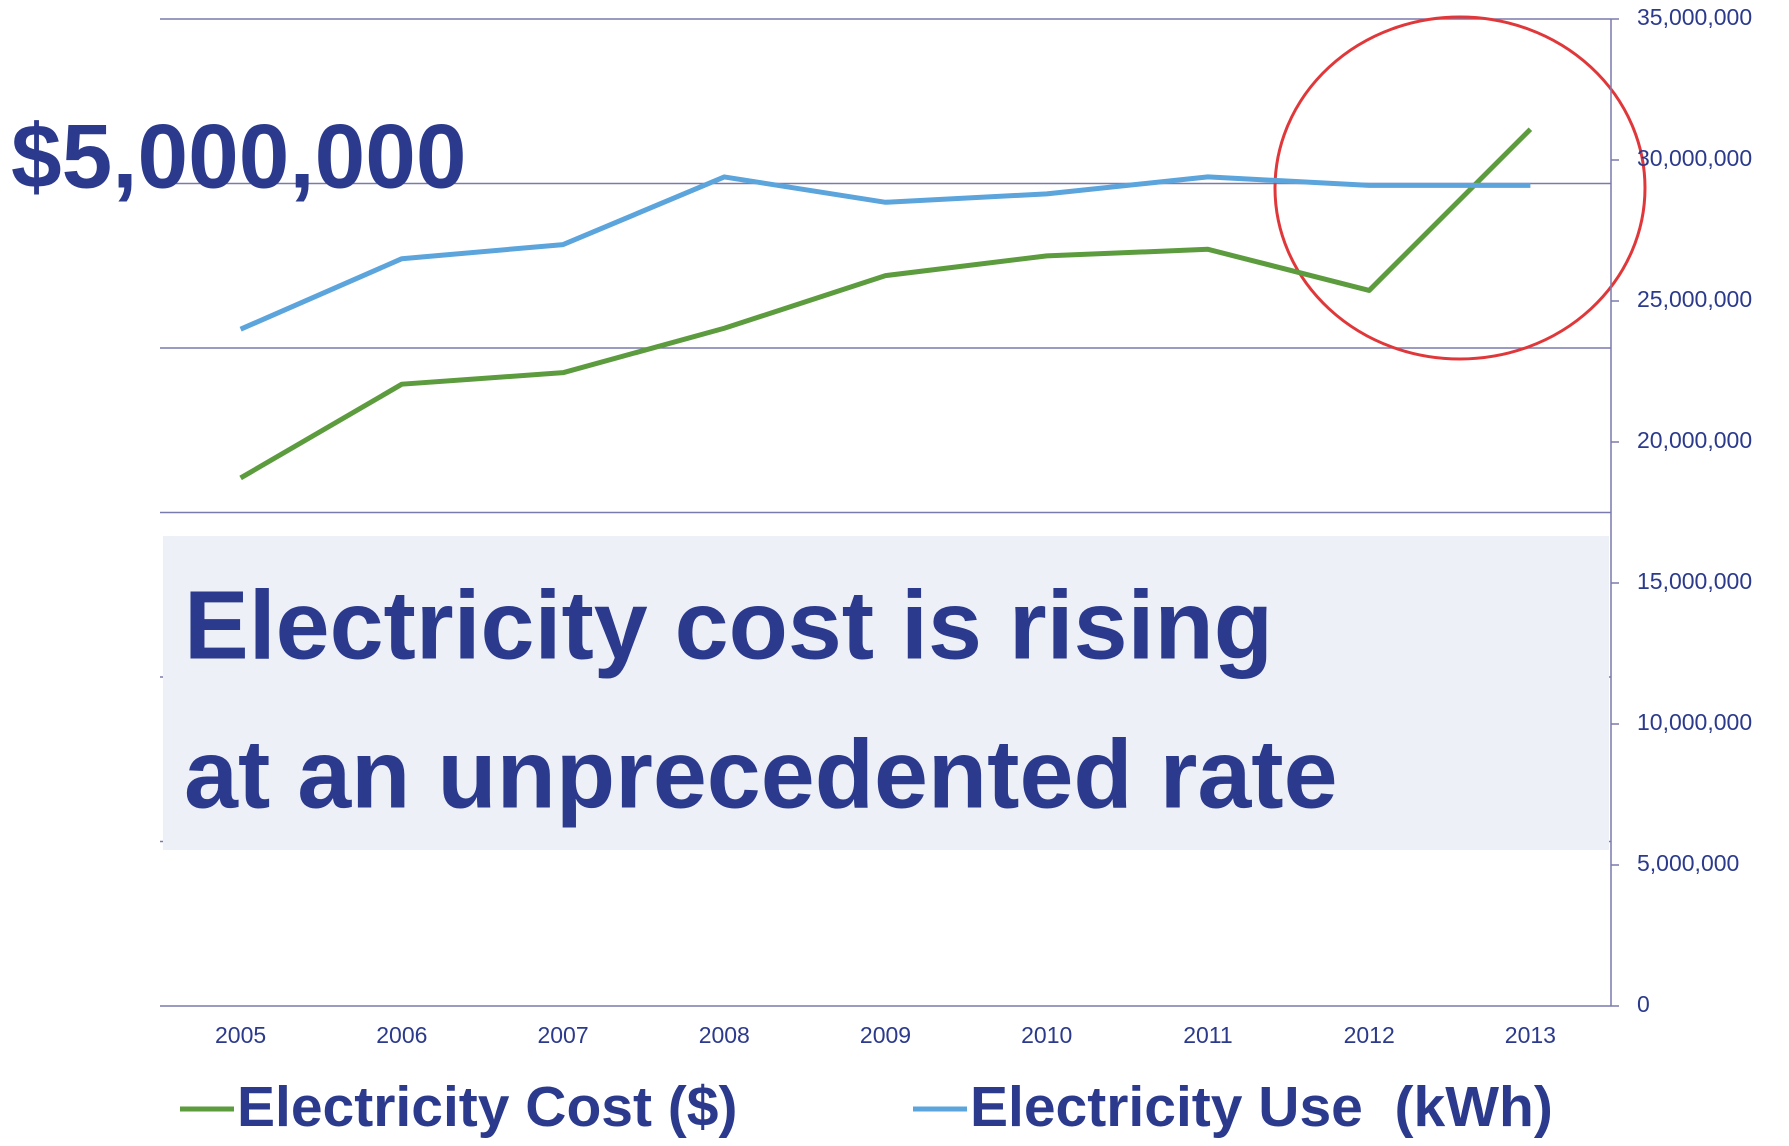 The image size is (1789, 1146). What do you see at coordinates (562, 1035) in the screenshot?
I see `x-tick-label: 2007` at bounding box center [562, 1035].